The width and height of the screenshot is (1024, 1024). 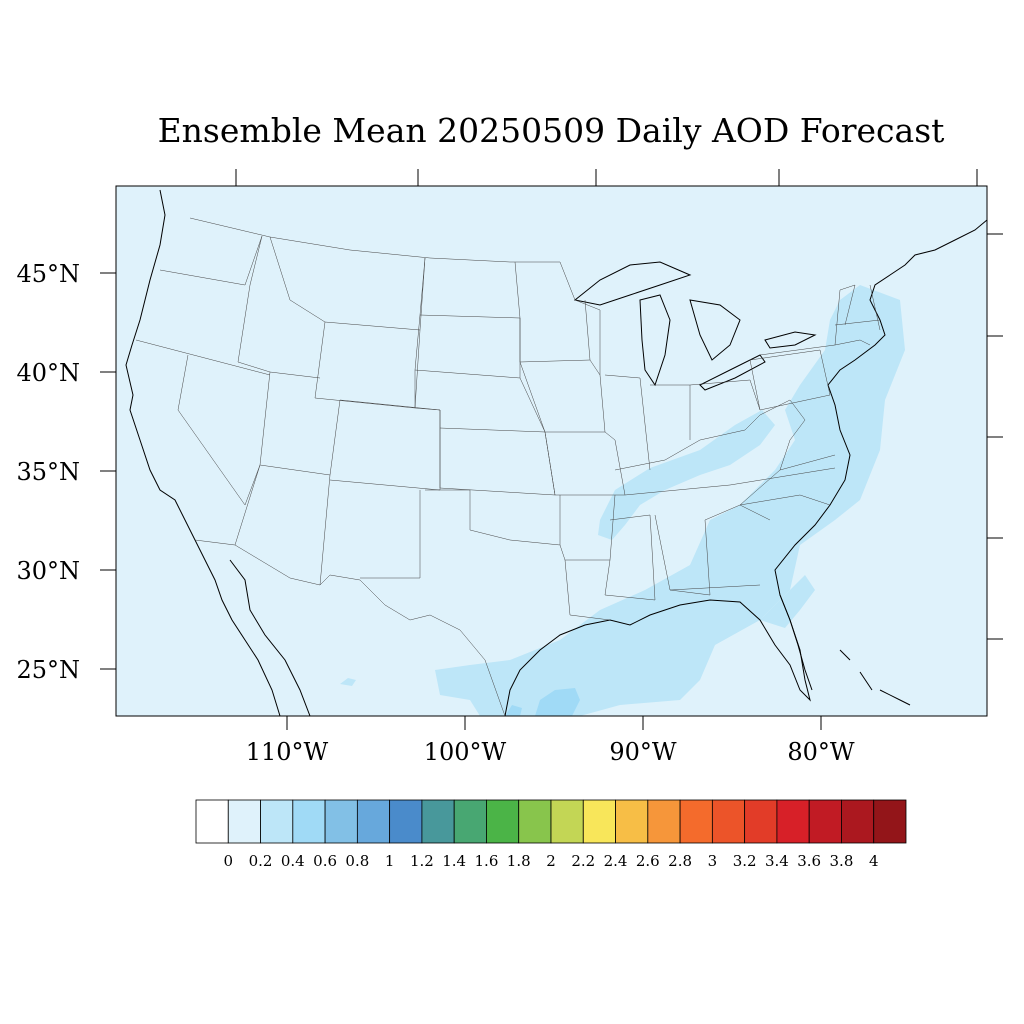 I want to click on colorbar-label: 3.8, so click(x=842, y=861).